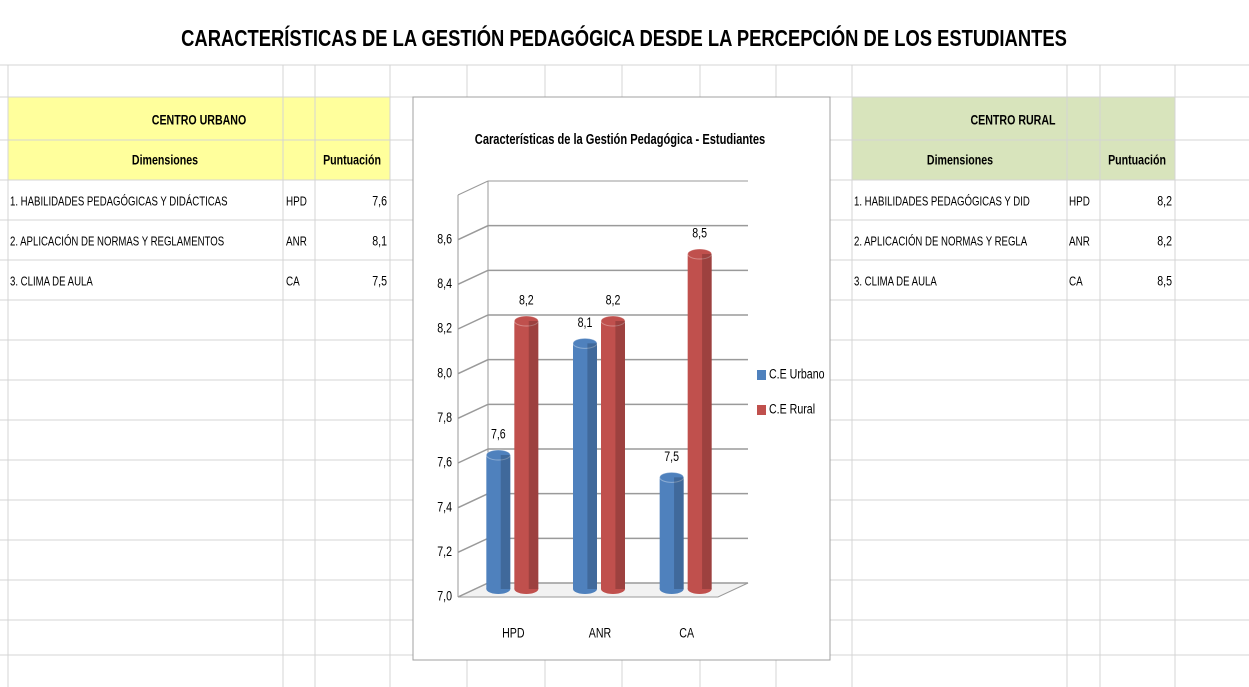  I want to click on dimension-cell: 1. HABILIDADES PEDAGÓGICAS Y DID, so click(942, 201).